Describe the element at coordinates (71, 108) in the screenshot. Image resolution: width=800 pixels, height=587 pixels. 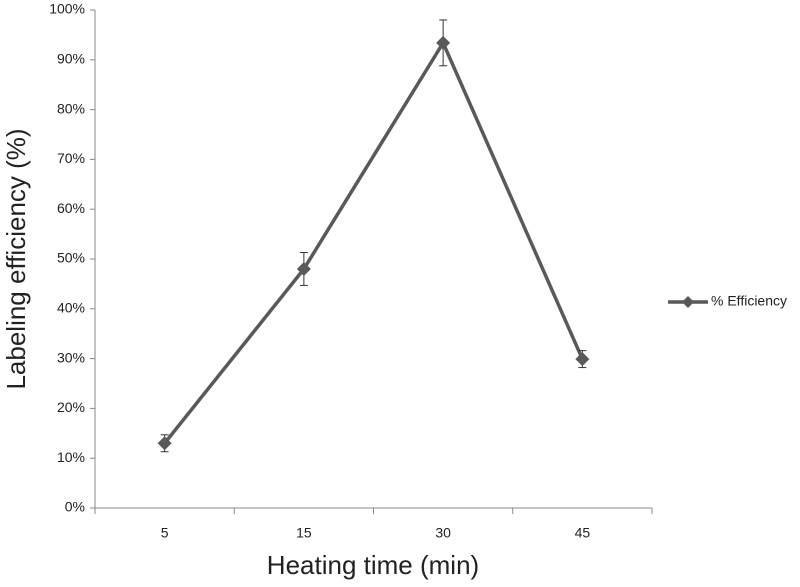
I see `y-tick-label: 80%` at that location.